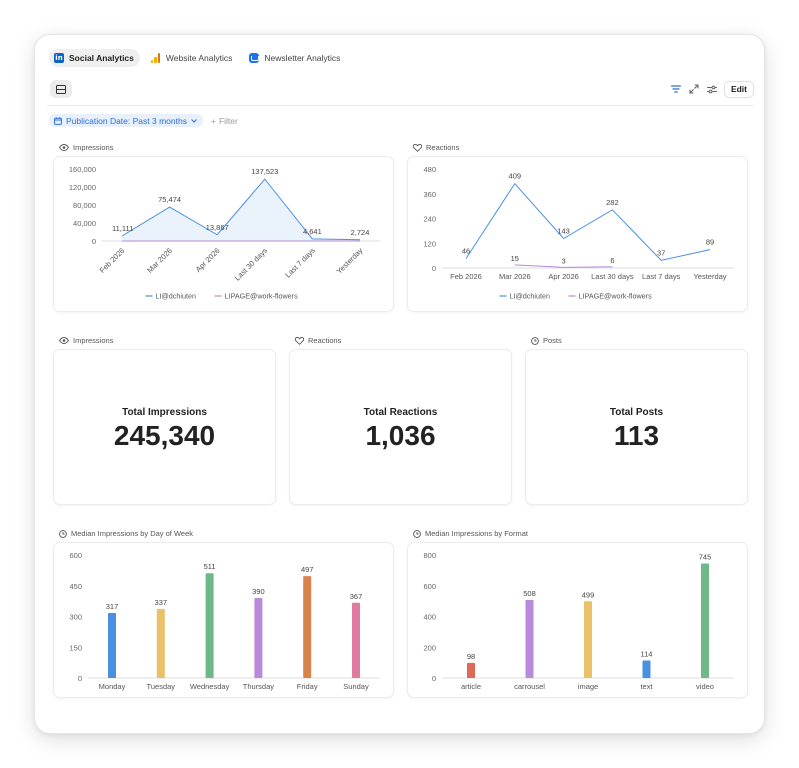 Image resolution: width=799 pixels, height=768 pixels. I want to click on tab-website-analytics: Website Analytics, so click(192, 58).